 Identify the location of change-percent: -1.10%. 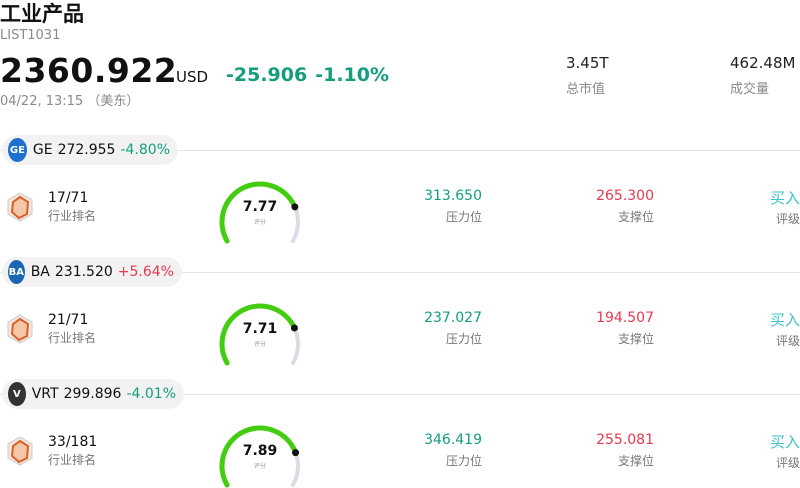
(352, 75).